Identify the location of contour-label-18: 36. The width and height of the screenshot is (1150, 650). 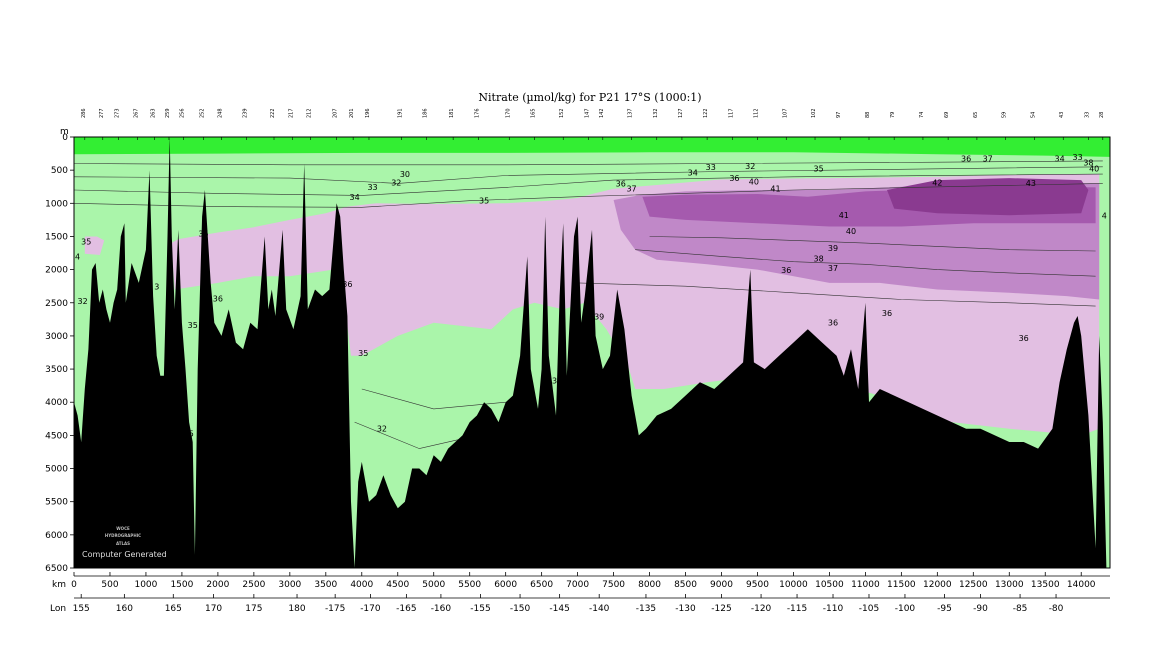
(621, 184).